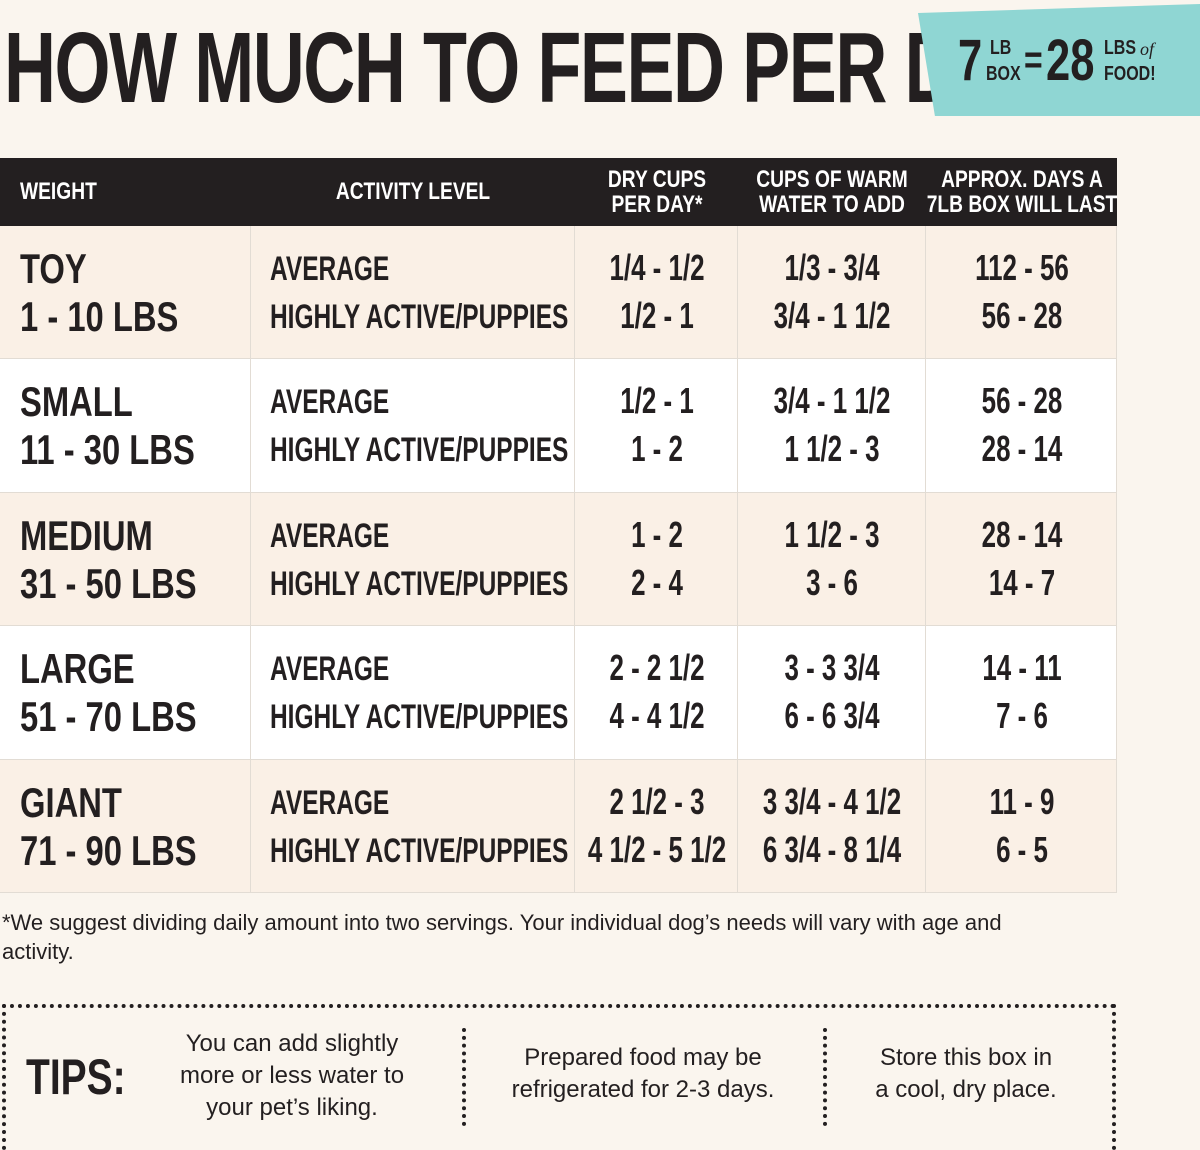 This screenshot has width=1200, height=1150. I want to click on tip-text: refrigerated for 2-3 days., so click(643, 1089).